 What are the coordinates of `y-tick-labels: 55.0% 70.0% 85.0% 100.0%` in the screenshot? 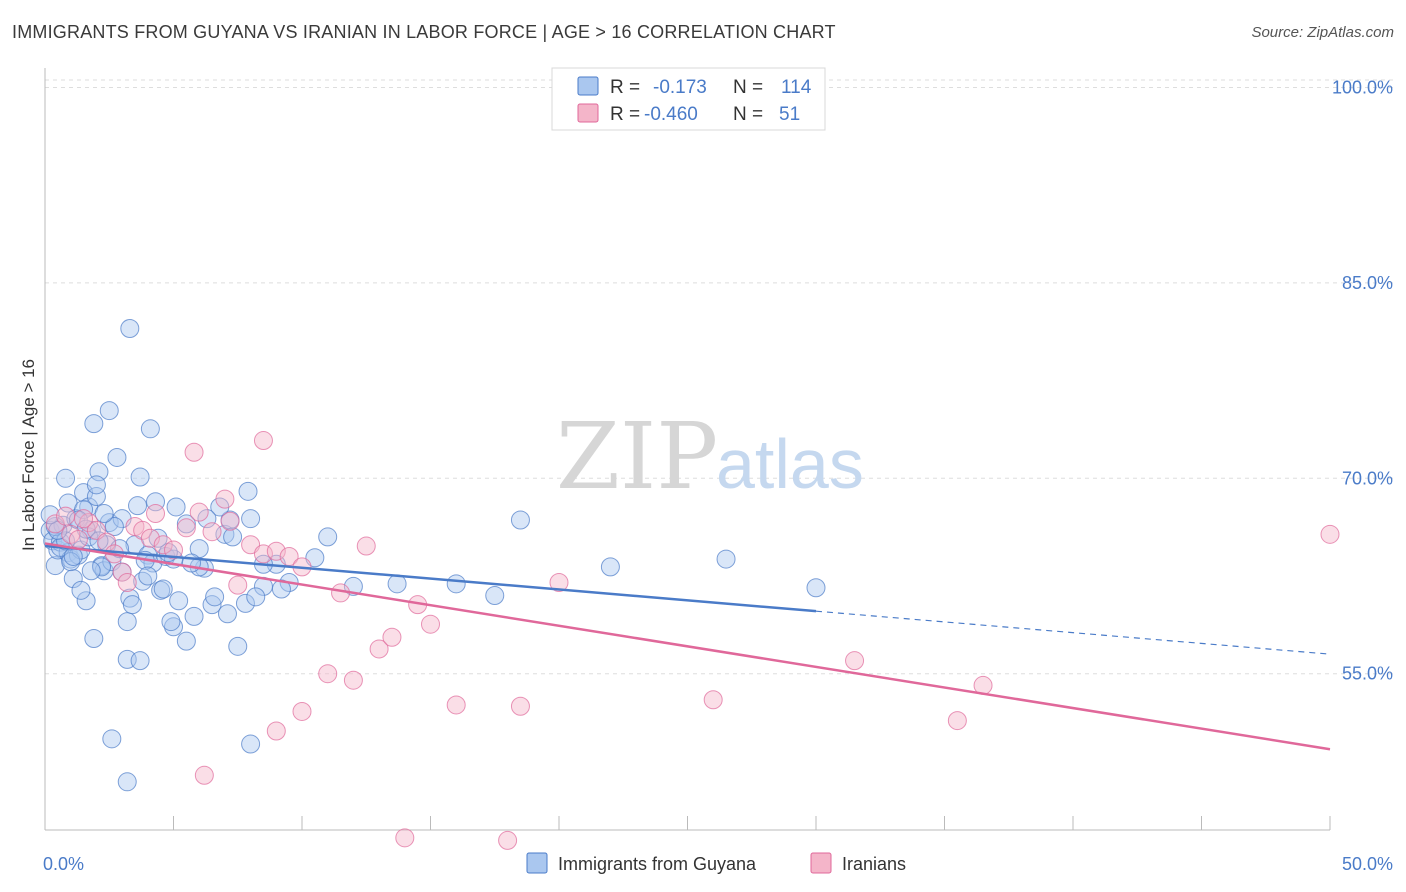 It's located at (1362, 381).